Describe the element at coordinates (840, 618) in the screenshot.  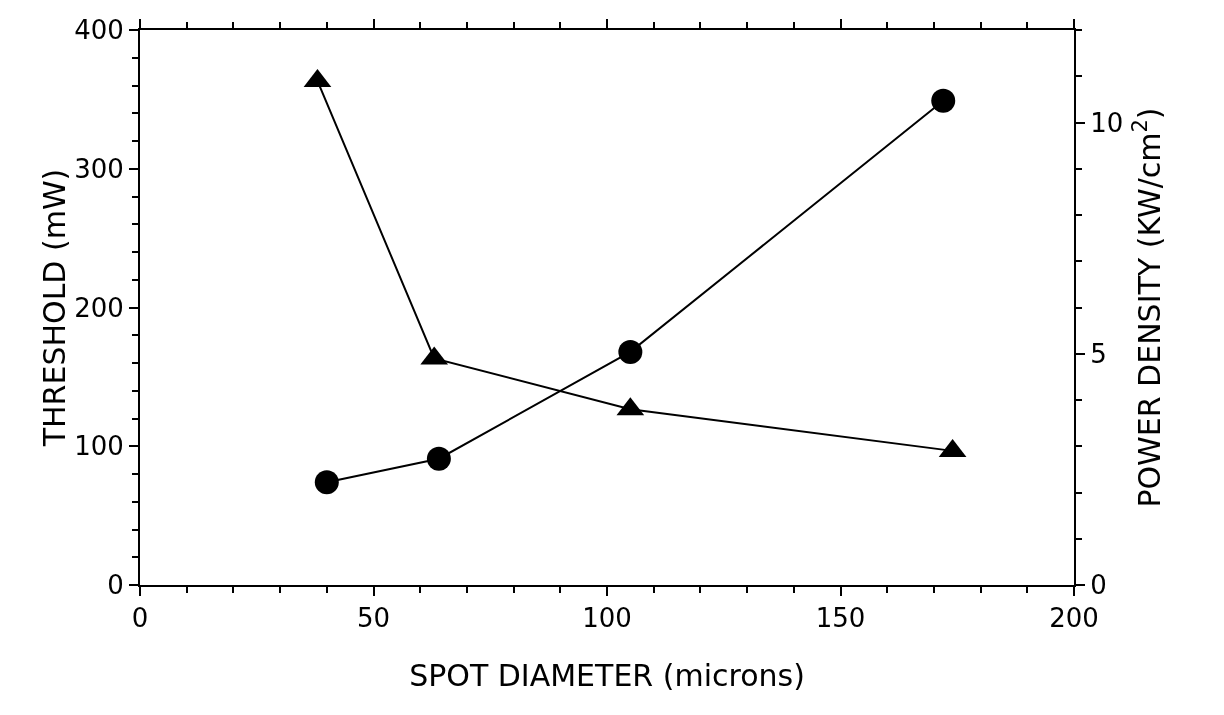
I see `x-tick-label: 150` at that location.